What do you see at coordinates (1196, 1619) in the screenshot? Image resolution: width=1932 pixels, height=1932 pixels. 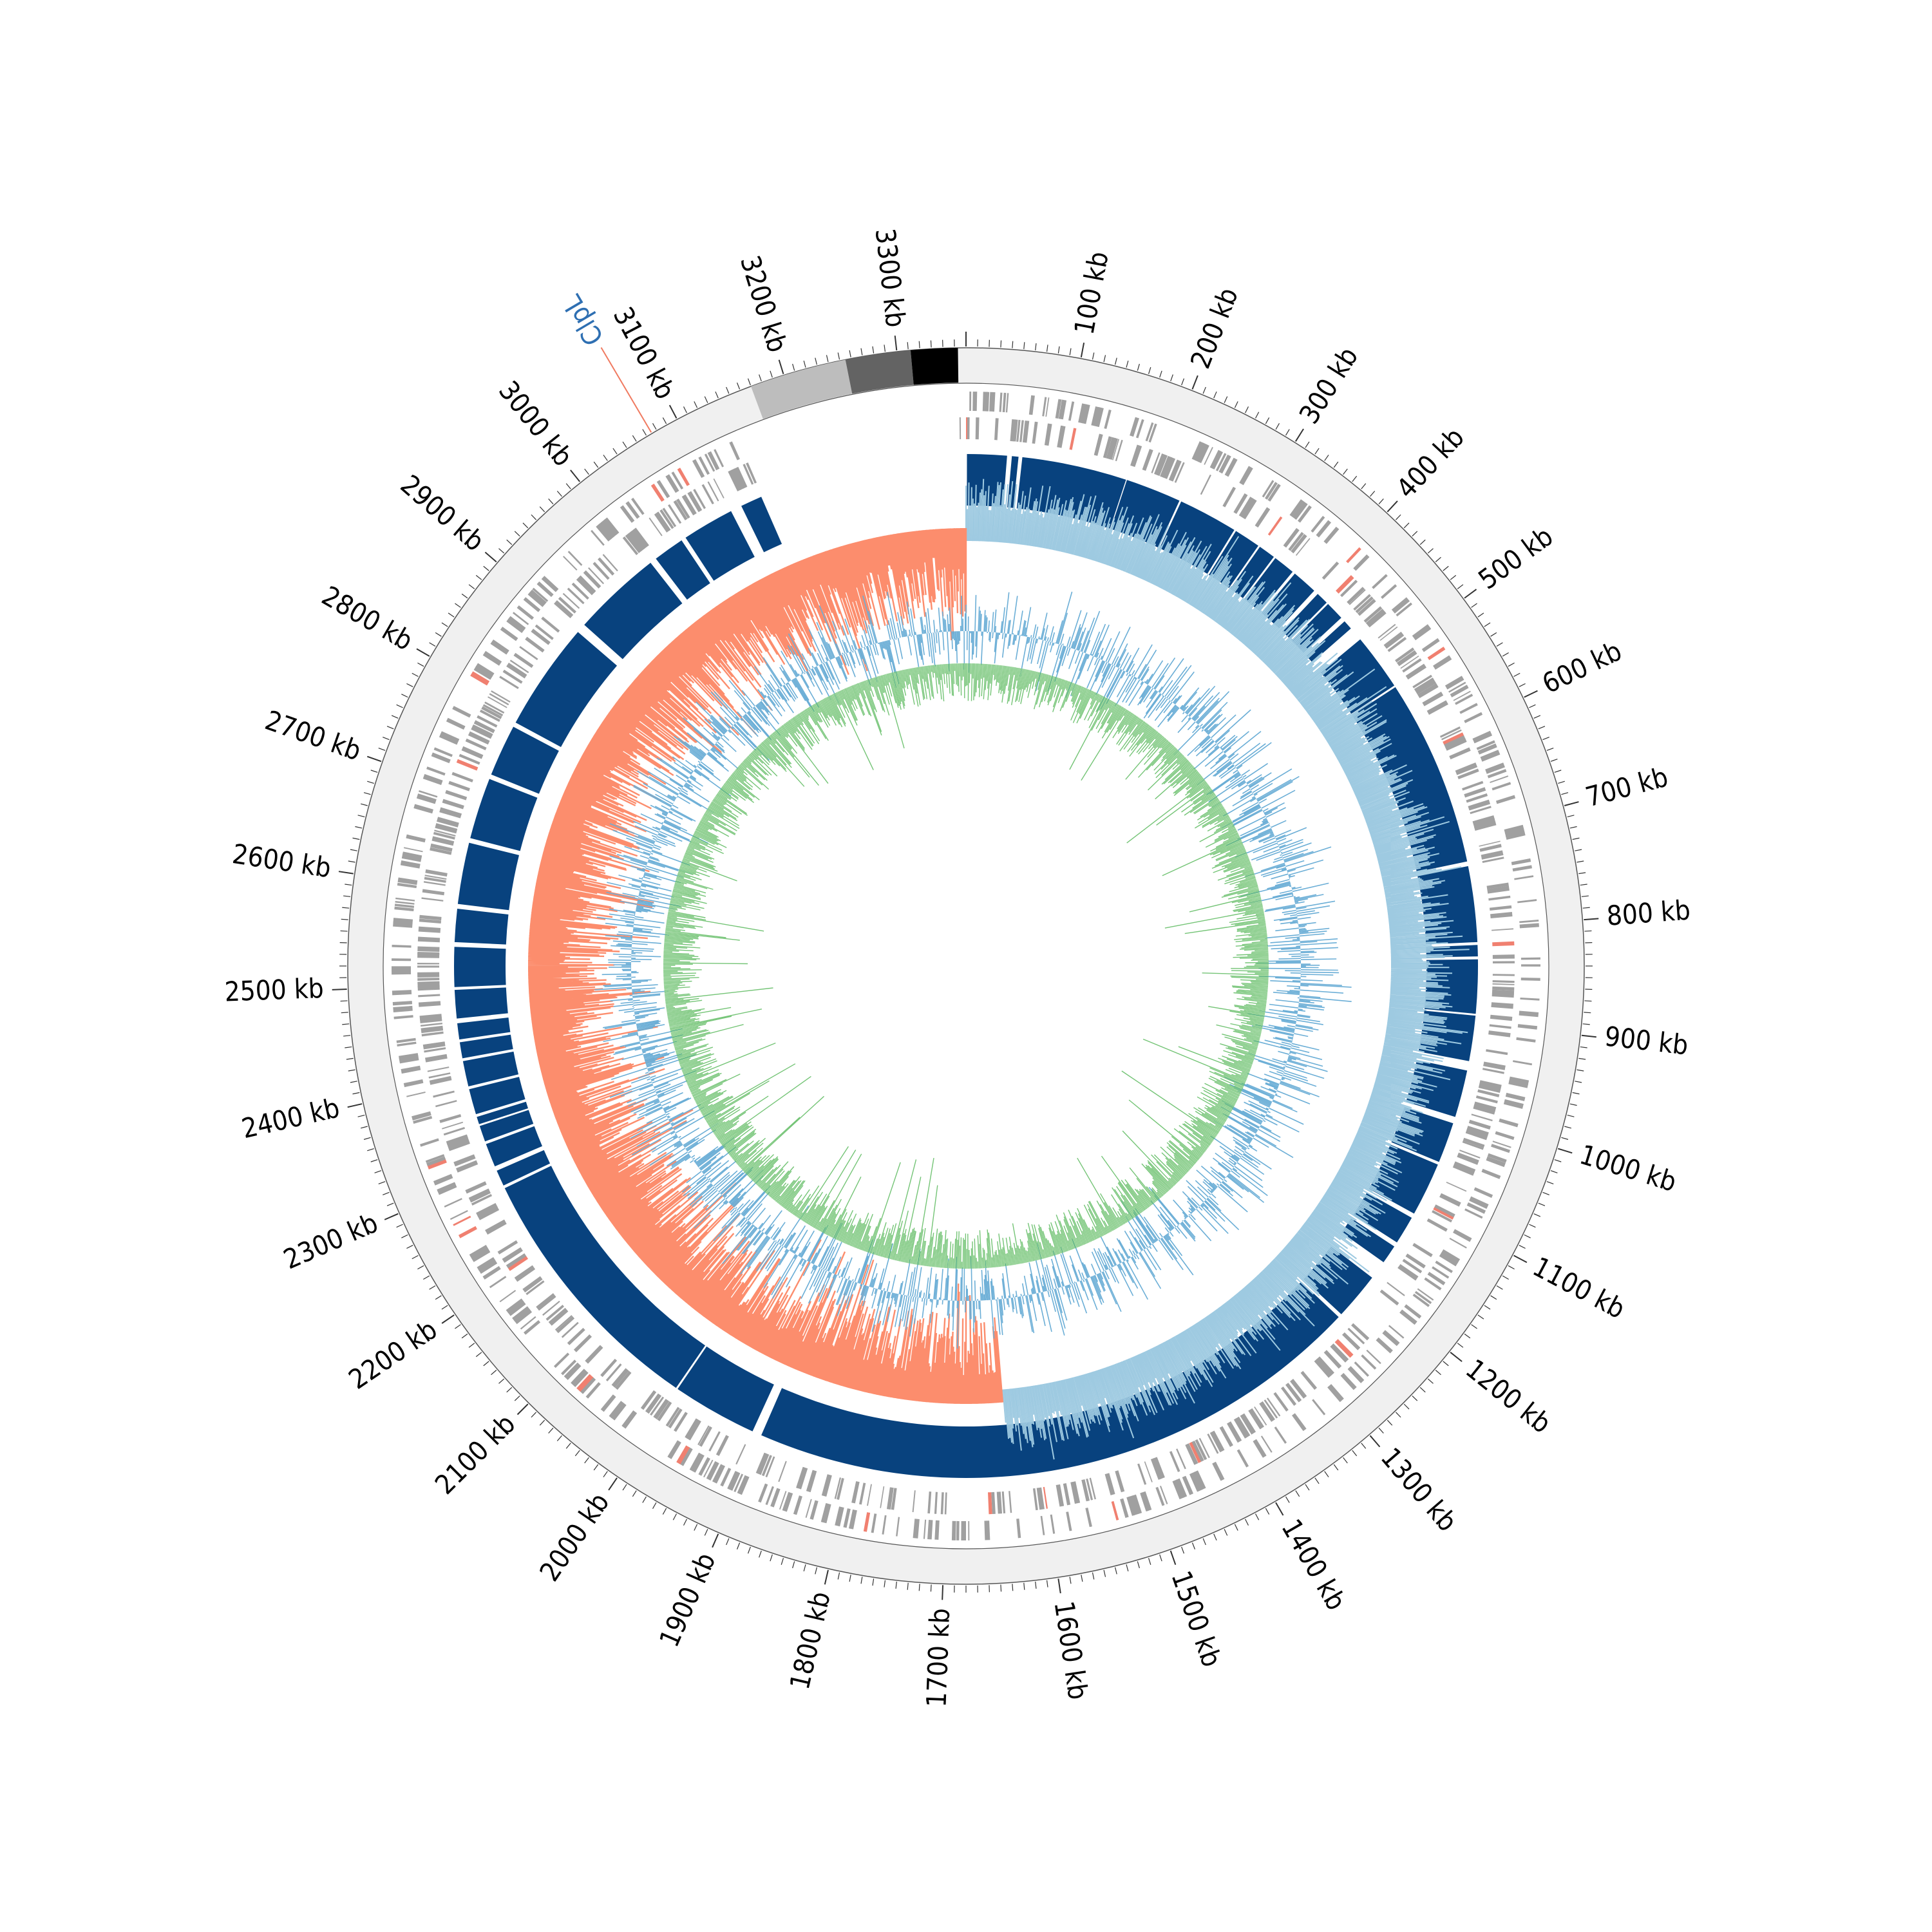 I see `tick-label-1500-kb: 1500 kb` at bounding box center [1196, 1619].